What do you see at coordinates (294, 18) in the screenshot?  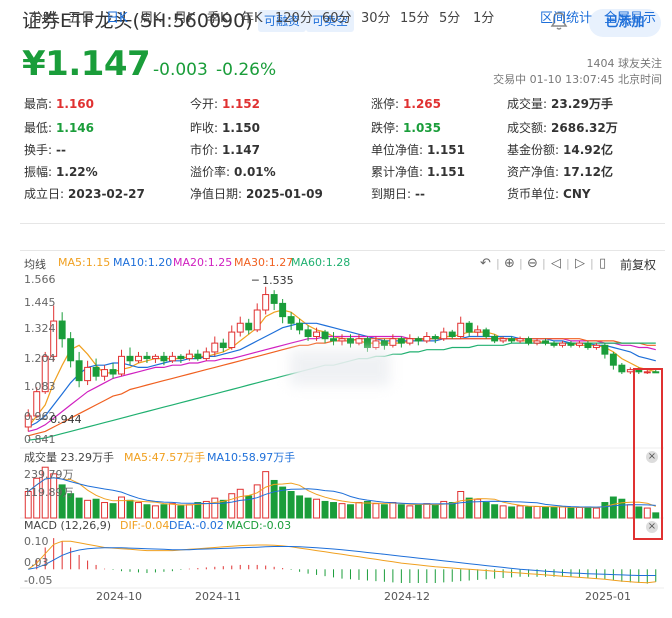 I see `tab-period: 120分` at bounding box center [294, 18].